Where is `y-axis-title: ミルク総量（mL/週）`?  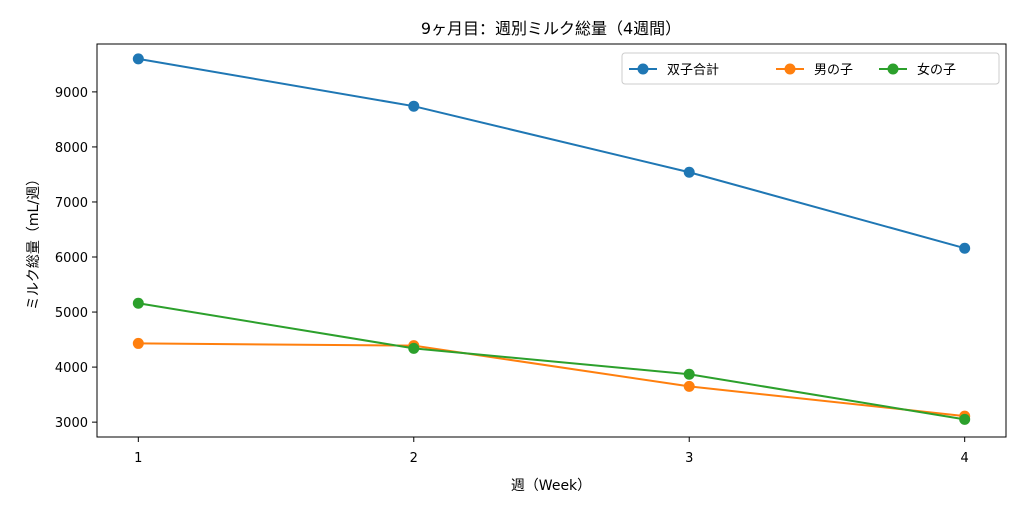 y-axis-title: ミルク総量（mL/週） is located at coordinates (34, 241).